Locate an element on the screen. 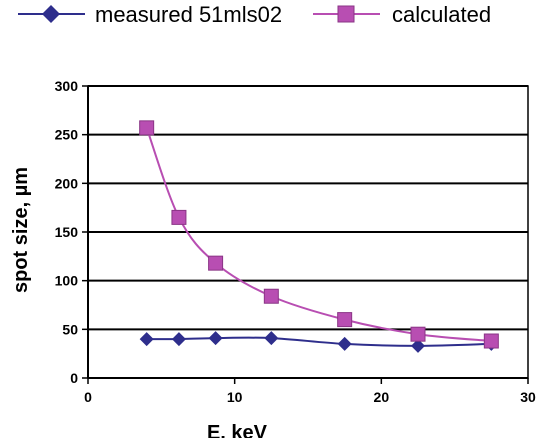 The image size is (546, 438). legend-label-measured: measured 51mls02 is located at coordinates (188, 14).